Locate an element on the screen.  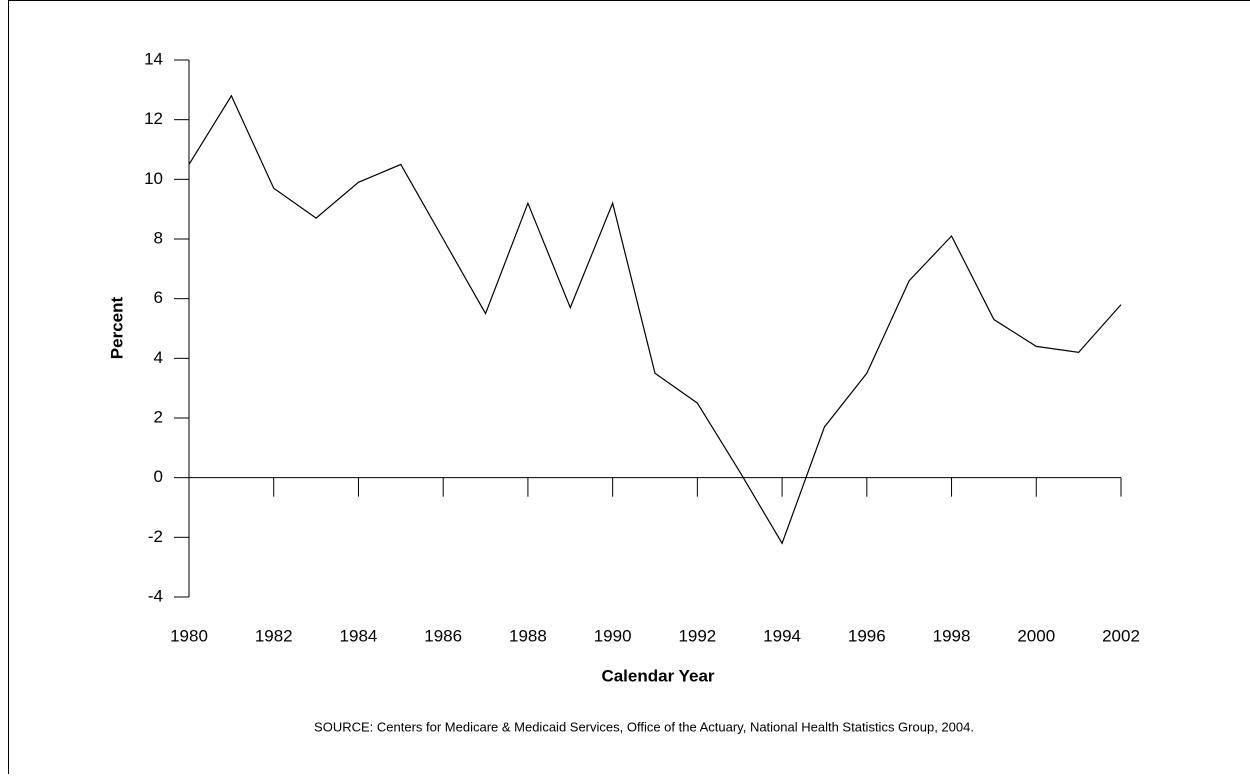
y-tick-label: 12 is located at coordinates (153, 118).